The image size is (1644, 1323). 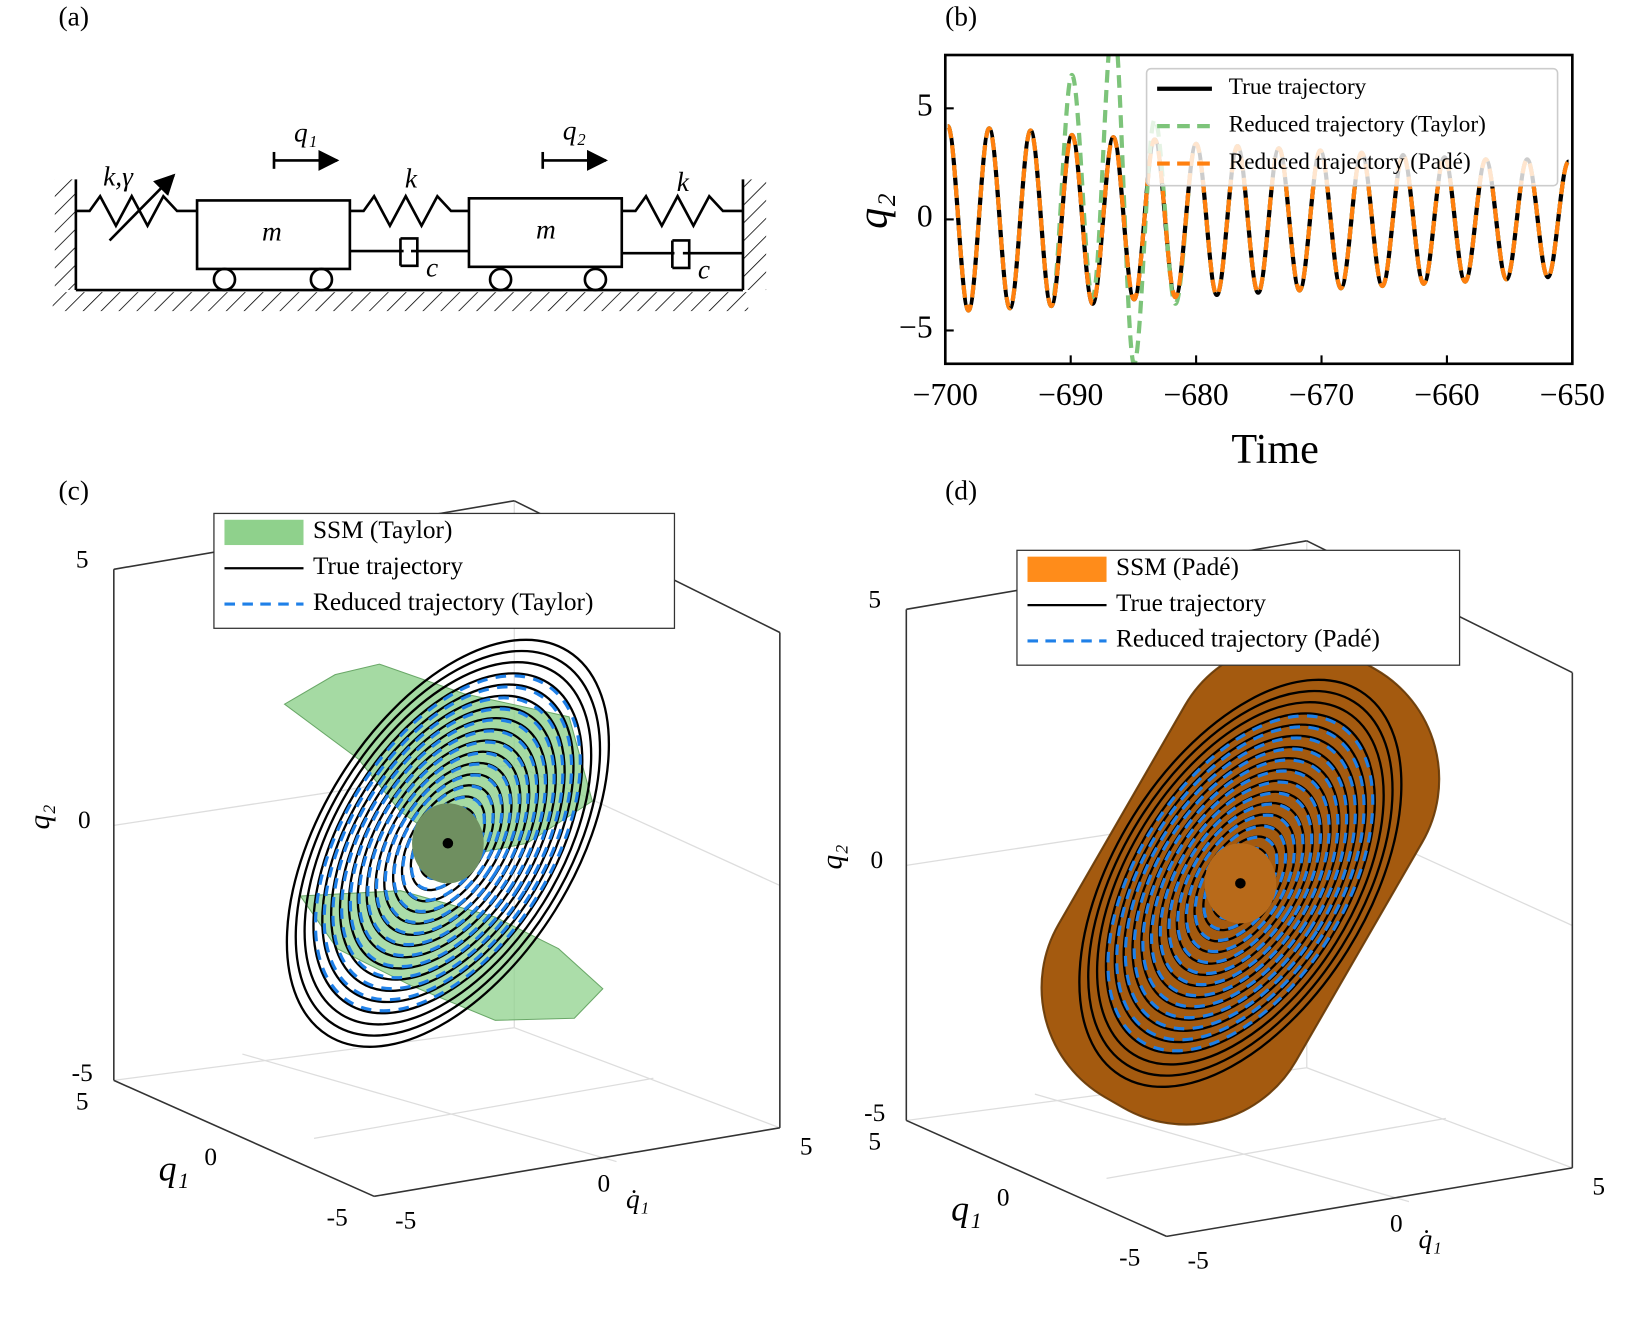 What do you see at coordinates (74, 491) in the screenshot?
I see `panel-label: (c)` at bounding box center [74, 491].